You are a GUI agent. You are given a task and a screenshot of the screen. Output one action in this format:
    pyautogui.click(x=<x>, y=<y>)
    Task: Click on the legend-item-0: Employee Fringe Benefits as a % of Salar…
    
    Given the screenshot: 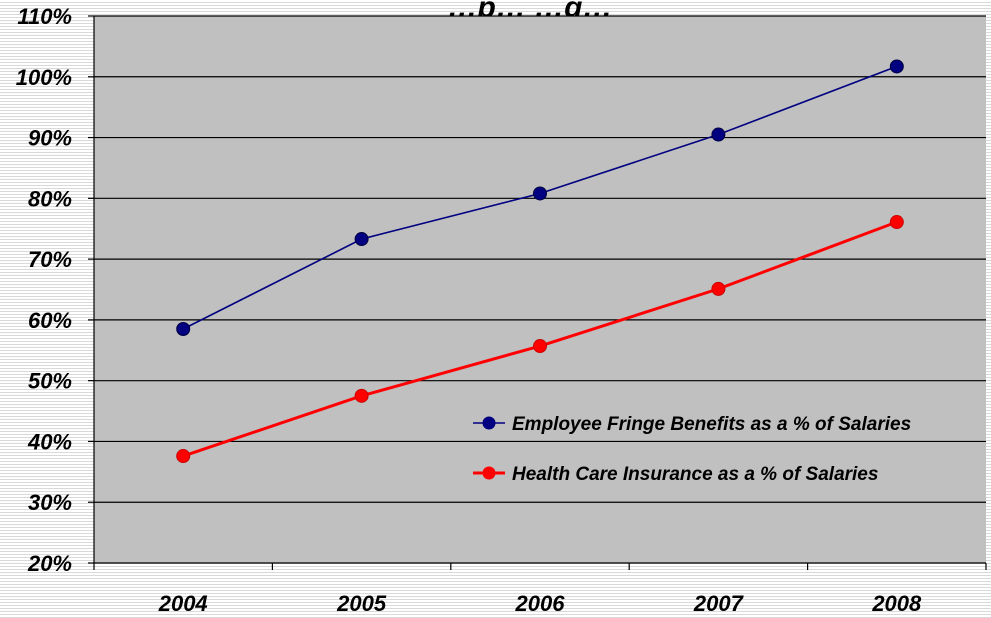 What is the action you would take?
    pyautogui.click(x=692, y=424)
    